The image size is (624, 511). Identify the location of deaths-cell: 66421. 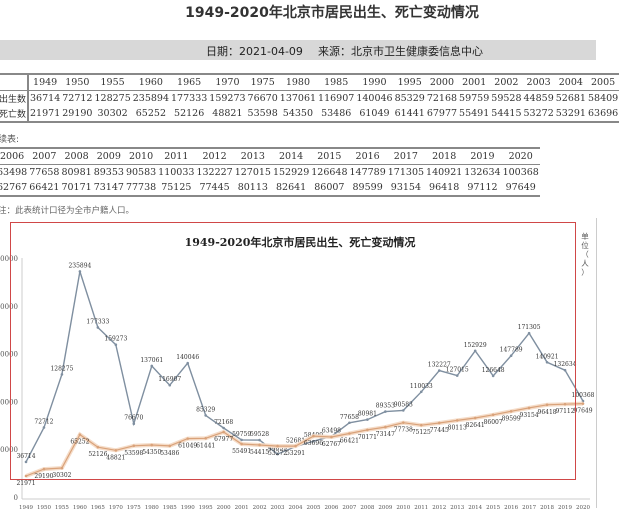
(44, 187).